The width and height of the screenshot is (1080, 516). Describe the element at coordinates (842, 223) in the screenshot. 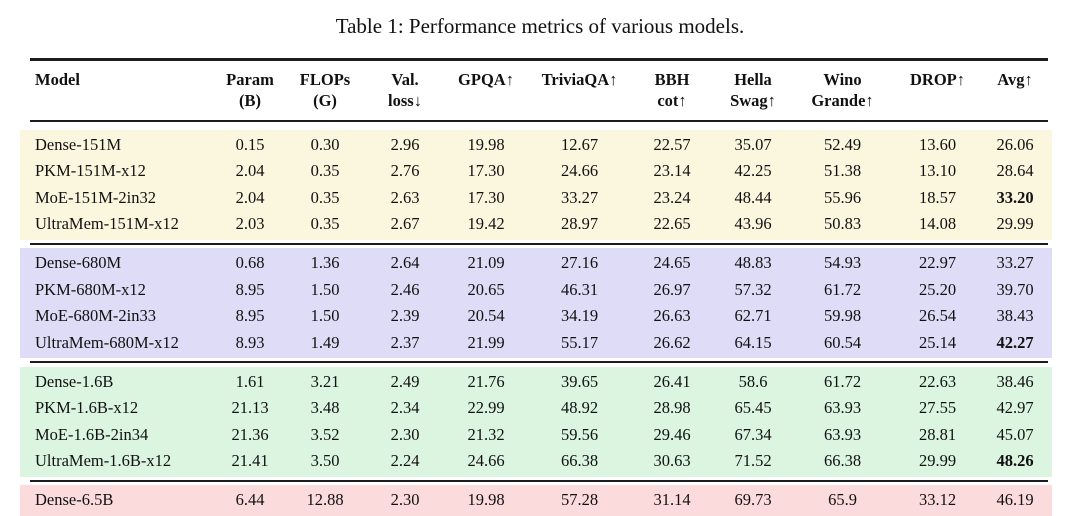

I see `metric-cell: 50.83` at that location.